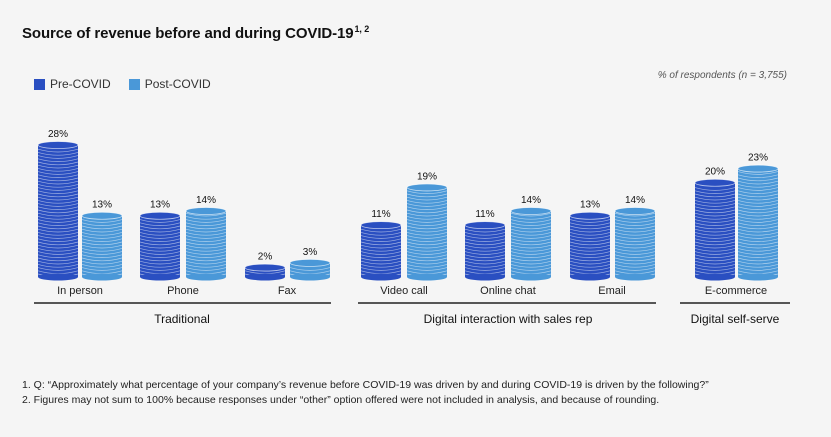  Describe the element at coordinates (102, 205) in the screenshot. I see `value-label-post-0: 13%` at that location.